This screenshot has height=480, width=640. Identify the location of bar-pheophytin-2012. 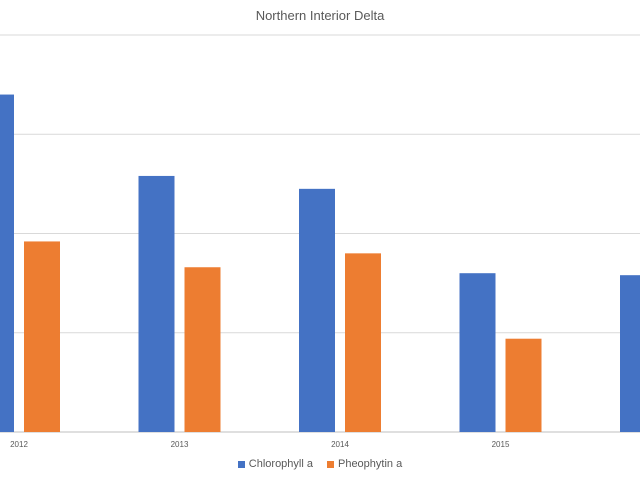
(42, 336).